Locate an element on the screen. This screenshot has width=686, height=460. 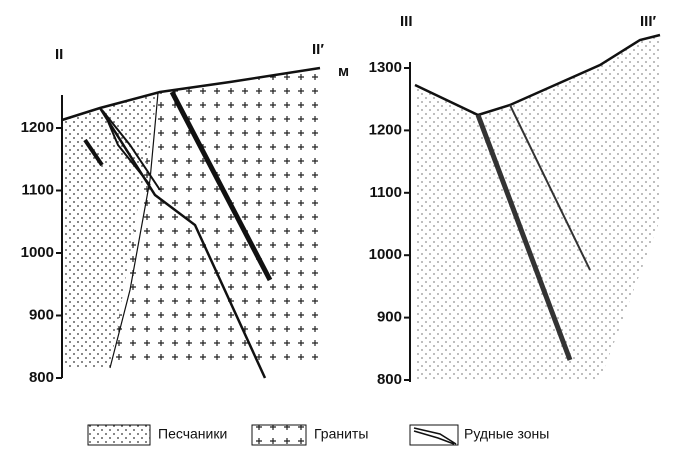
y-tick-label: 1300 is located at coordinates (385, 67).